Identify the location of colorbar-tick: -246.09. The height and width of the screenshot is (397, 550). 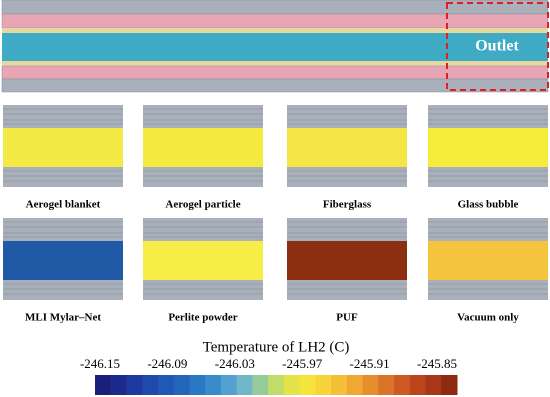
(167, 363).